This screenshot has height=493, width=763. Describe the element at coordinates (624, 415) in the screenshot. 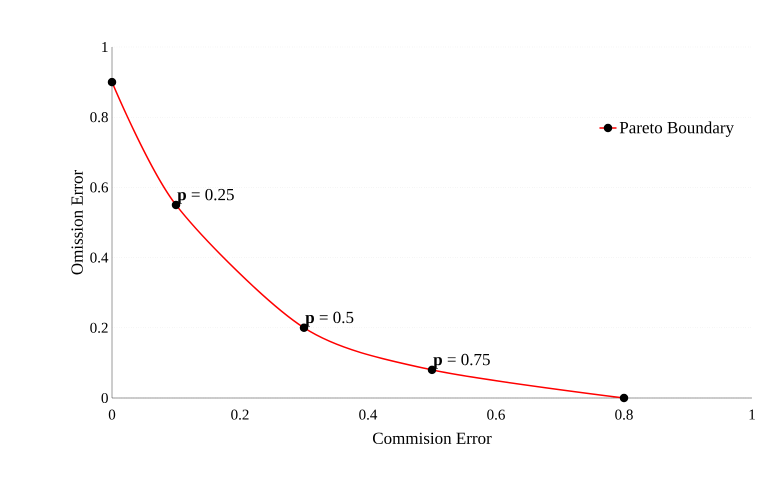

I see `x-tick-label: 0.8` at that location.